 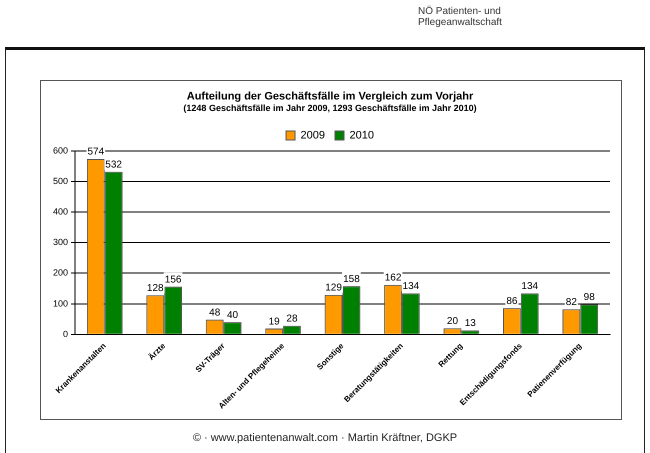 I want to click on legend-label: 2009, so click(x=313, y=136).